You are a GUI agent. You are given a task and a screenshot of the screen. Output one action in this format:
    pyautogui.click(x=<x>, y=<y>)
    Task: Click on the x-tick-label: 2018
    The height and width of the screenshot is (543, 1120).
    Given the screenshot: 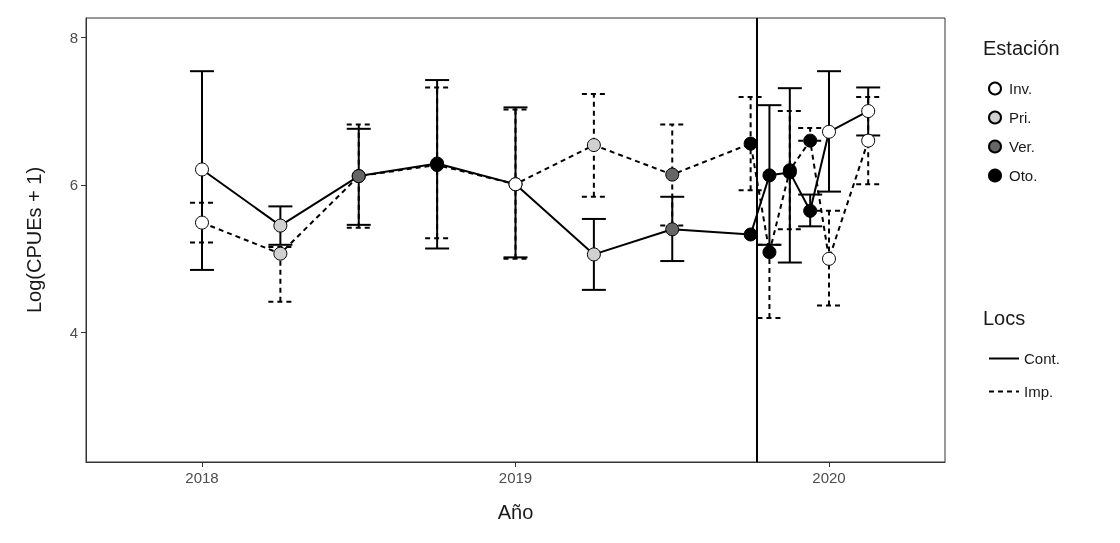 What is the action you would take?
    pyautogui.click(x=202, y=477)
    